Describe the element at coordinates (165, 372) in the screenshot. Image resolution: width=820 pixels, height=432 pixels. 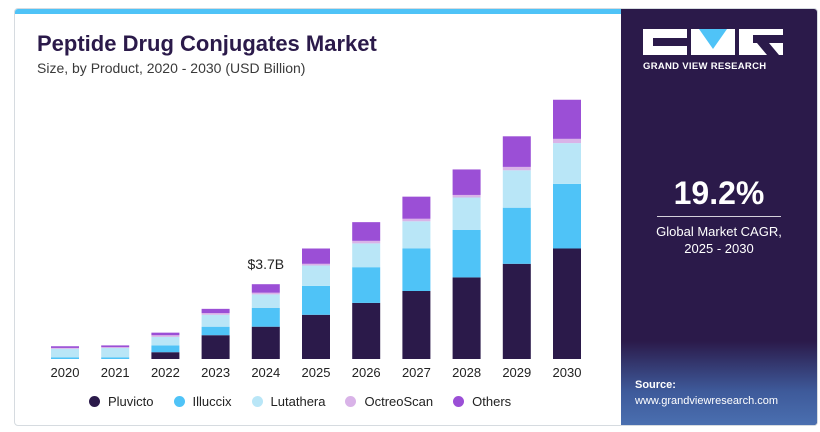
I see `x-tick-label-2022: 2022` at that location.